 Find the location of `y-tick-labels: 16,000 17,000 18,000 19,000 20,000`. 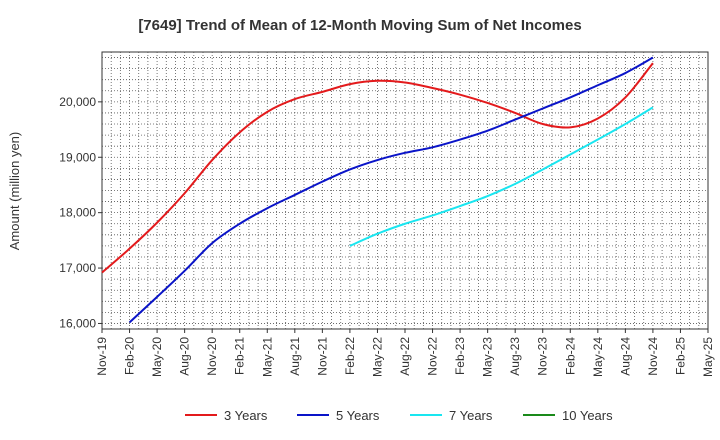

y-tick-labels: 16,000 17,000 18,000 19,000 20,000 is located at coordinates (80, 212).